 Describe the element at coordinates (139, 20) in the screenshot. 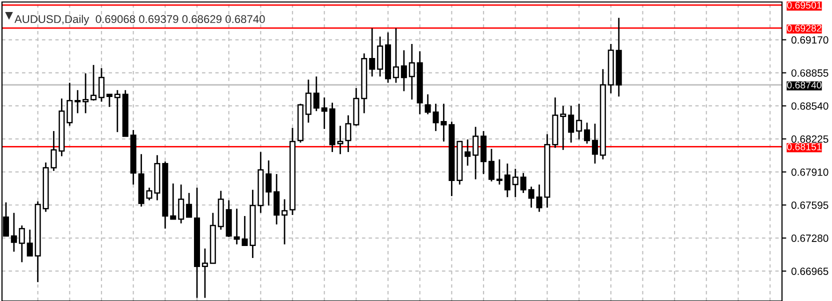

I see `text: AUDUSD,Daily 0.69068 0.69379 0.68629 0.68740` at that location.